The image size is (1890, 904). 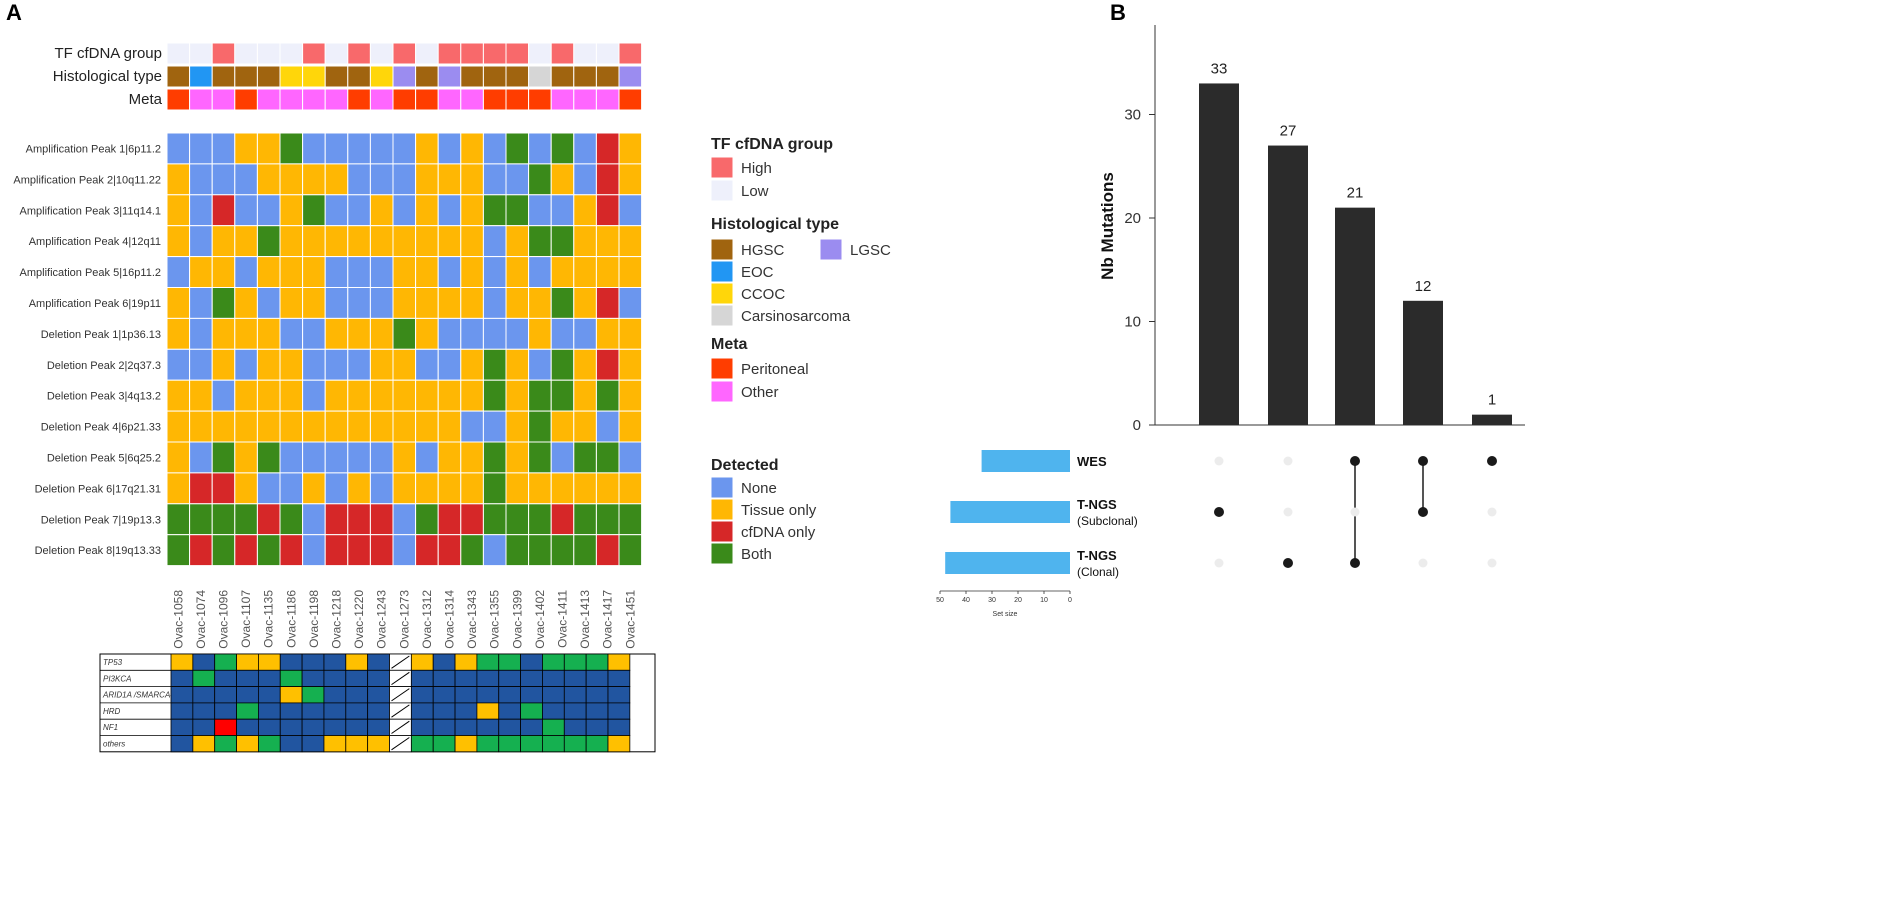 I want to click on legend-label: None, so click(x=759, y=488).